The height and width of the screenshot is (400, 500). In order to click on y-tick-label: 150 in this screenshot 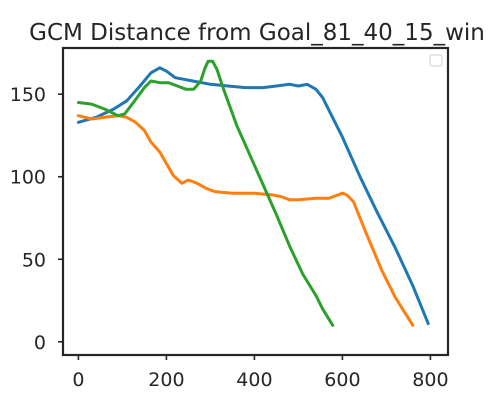, I will do `click(28, 95)`.